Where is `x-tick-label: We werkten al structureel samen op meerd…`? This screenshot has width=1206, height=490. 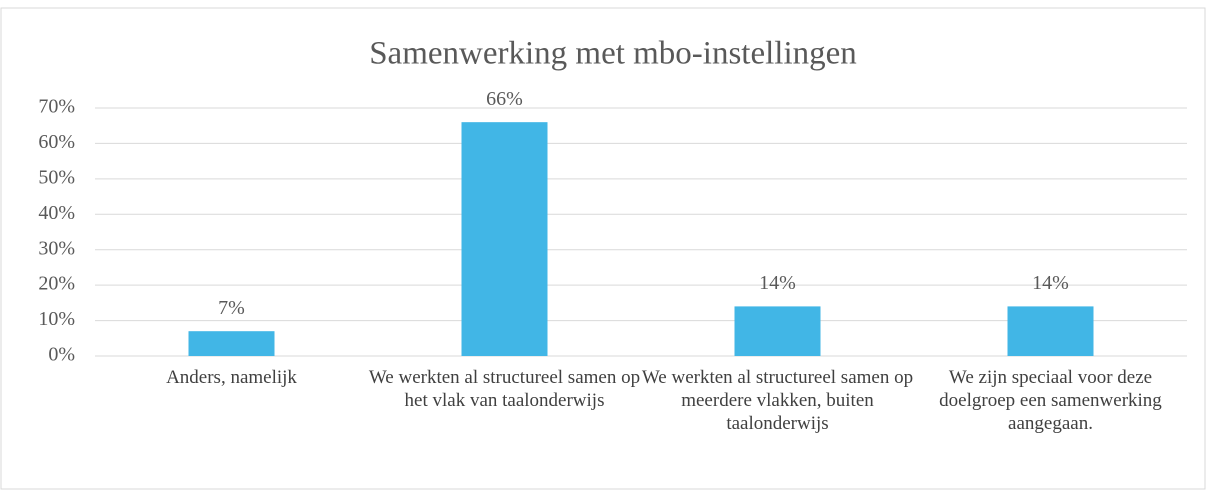 x-tick-label: We werkten al structureel samen op meerd… is located at coordinates (777, 400).